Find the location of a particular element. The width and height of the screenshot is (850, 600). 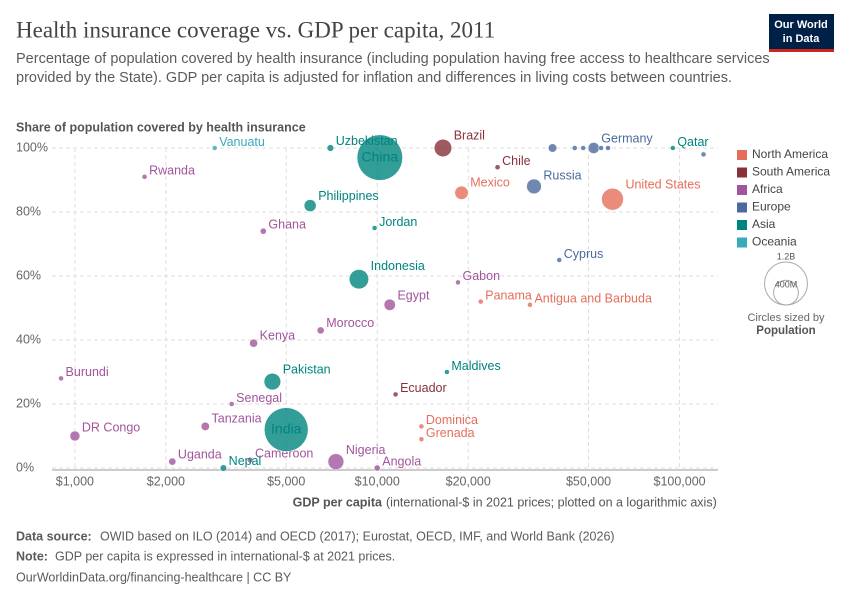

point-label: Jordan is located at coordinates (398, 222).